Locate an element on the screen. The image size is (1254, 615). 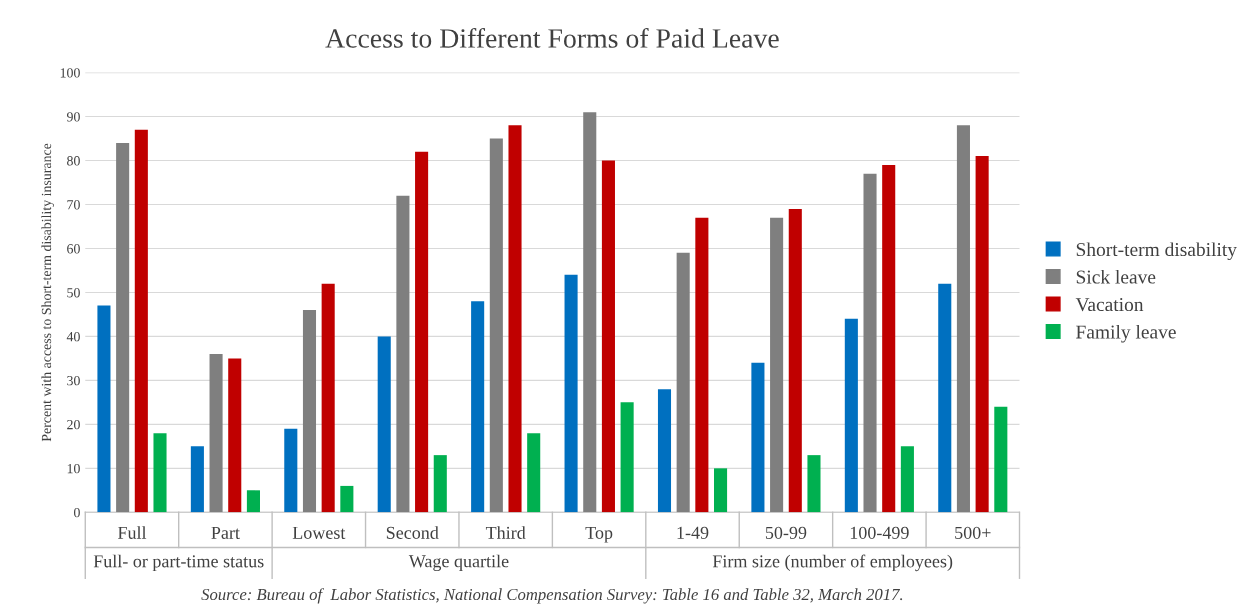
x-tick-label: Second is located at coordinates (412, 532).